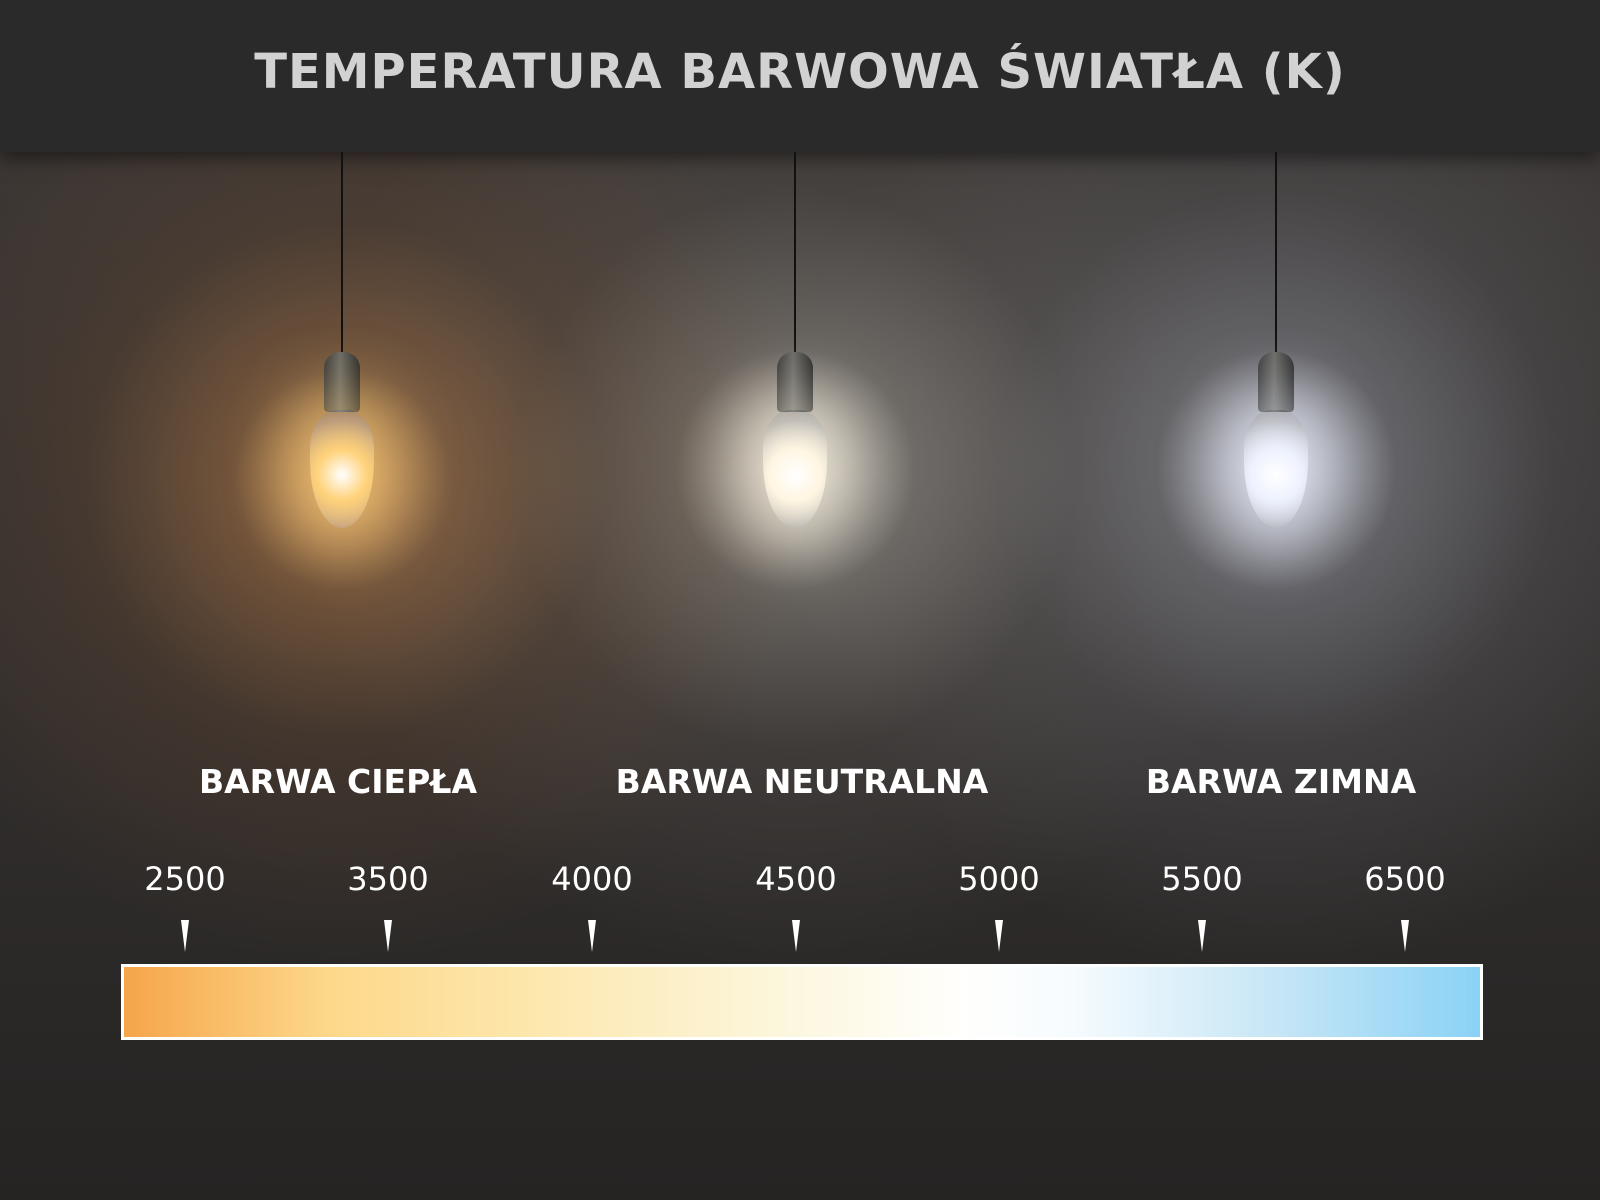 Image resolution: width=1600 pixels, height=1200 pixels. What do you see at coordinates (999, 879) in the screenshot?
I see `tick-label: 5000` at bounding box center [999, 879].